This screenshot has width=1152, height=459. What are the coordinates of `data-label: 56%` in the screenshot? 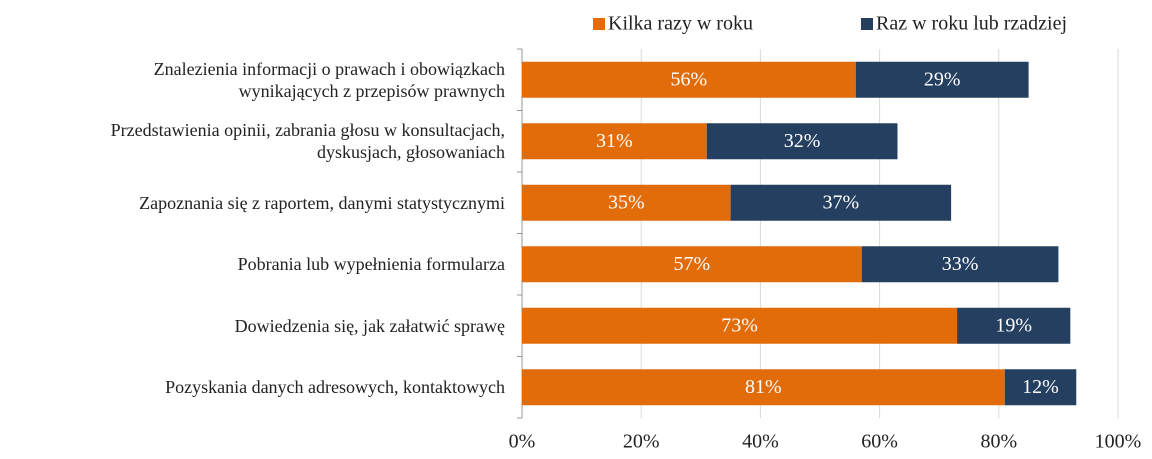 It's located at (689, 79).